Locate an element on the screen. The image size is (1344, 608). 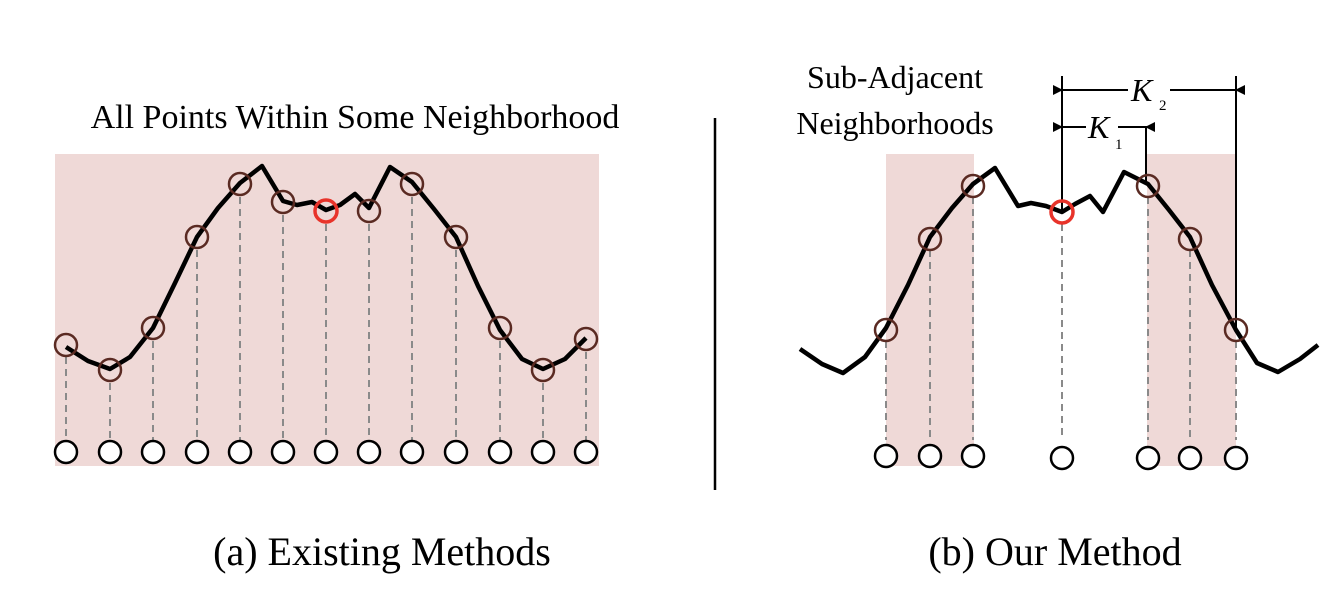
panel-a-caption: (a) Existing Methods is located at coordinates (382, 551).